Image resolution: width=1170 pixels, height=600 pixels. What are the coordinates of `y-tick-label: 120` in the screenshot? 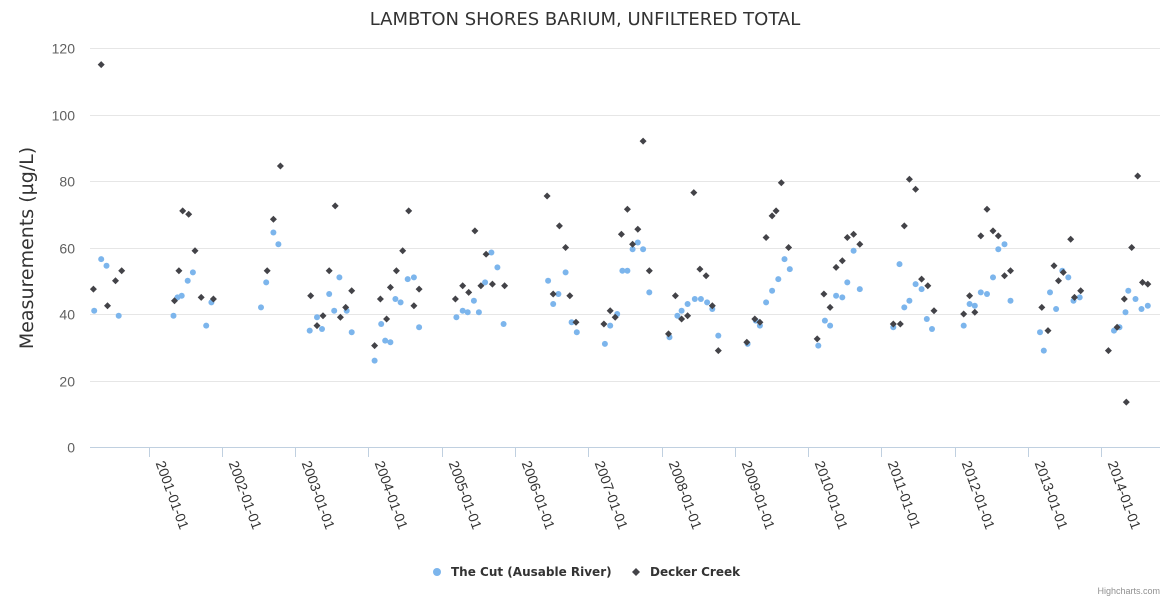 It's located at (64, 49).